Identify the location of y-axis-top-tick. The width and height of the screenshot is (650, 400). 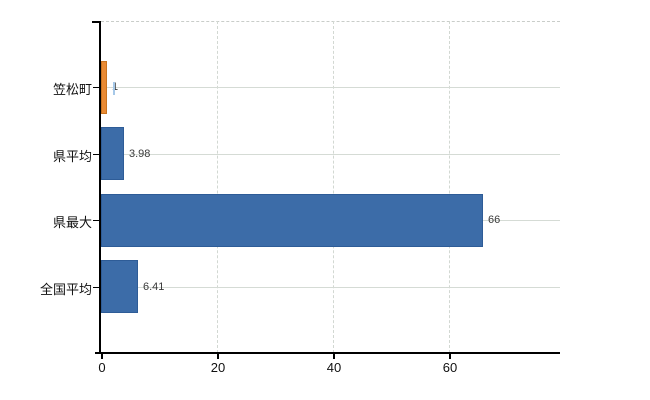
(96, 22).